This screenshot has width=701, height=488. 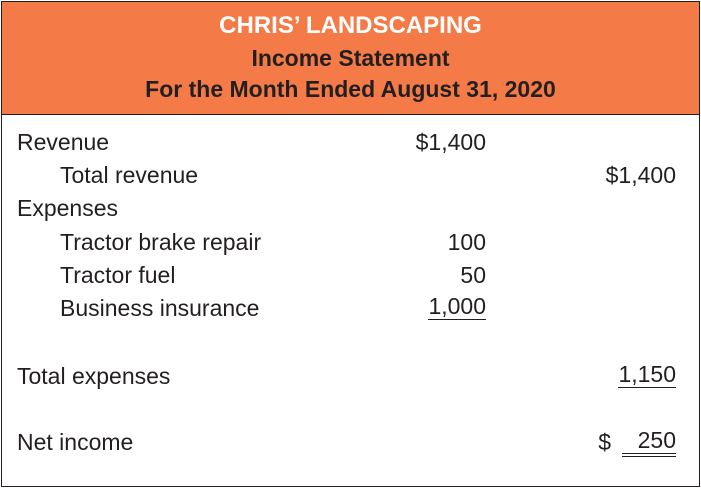 What do you see at coordinates (466, 242) in the screenshot?
I see `tractor-brake-amount: 100` at bounding box center [466, 242].